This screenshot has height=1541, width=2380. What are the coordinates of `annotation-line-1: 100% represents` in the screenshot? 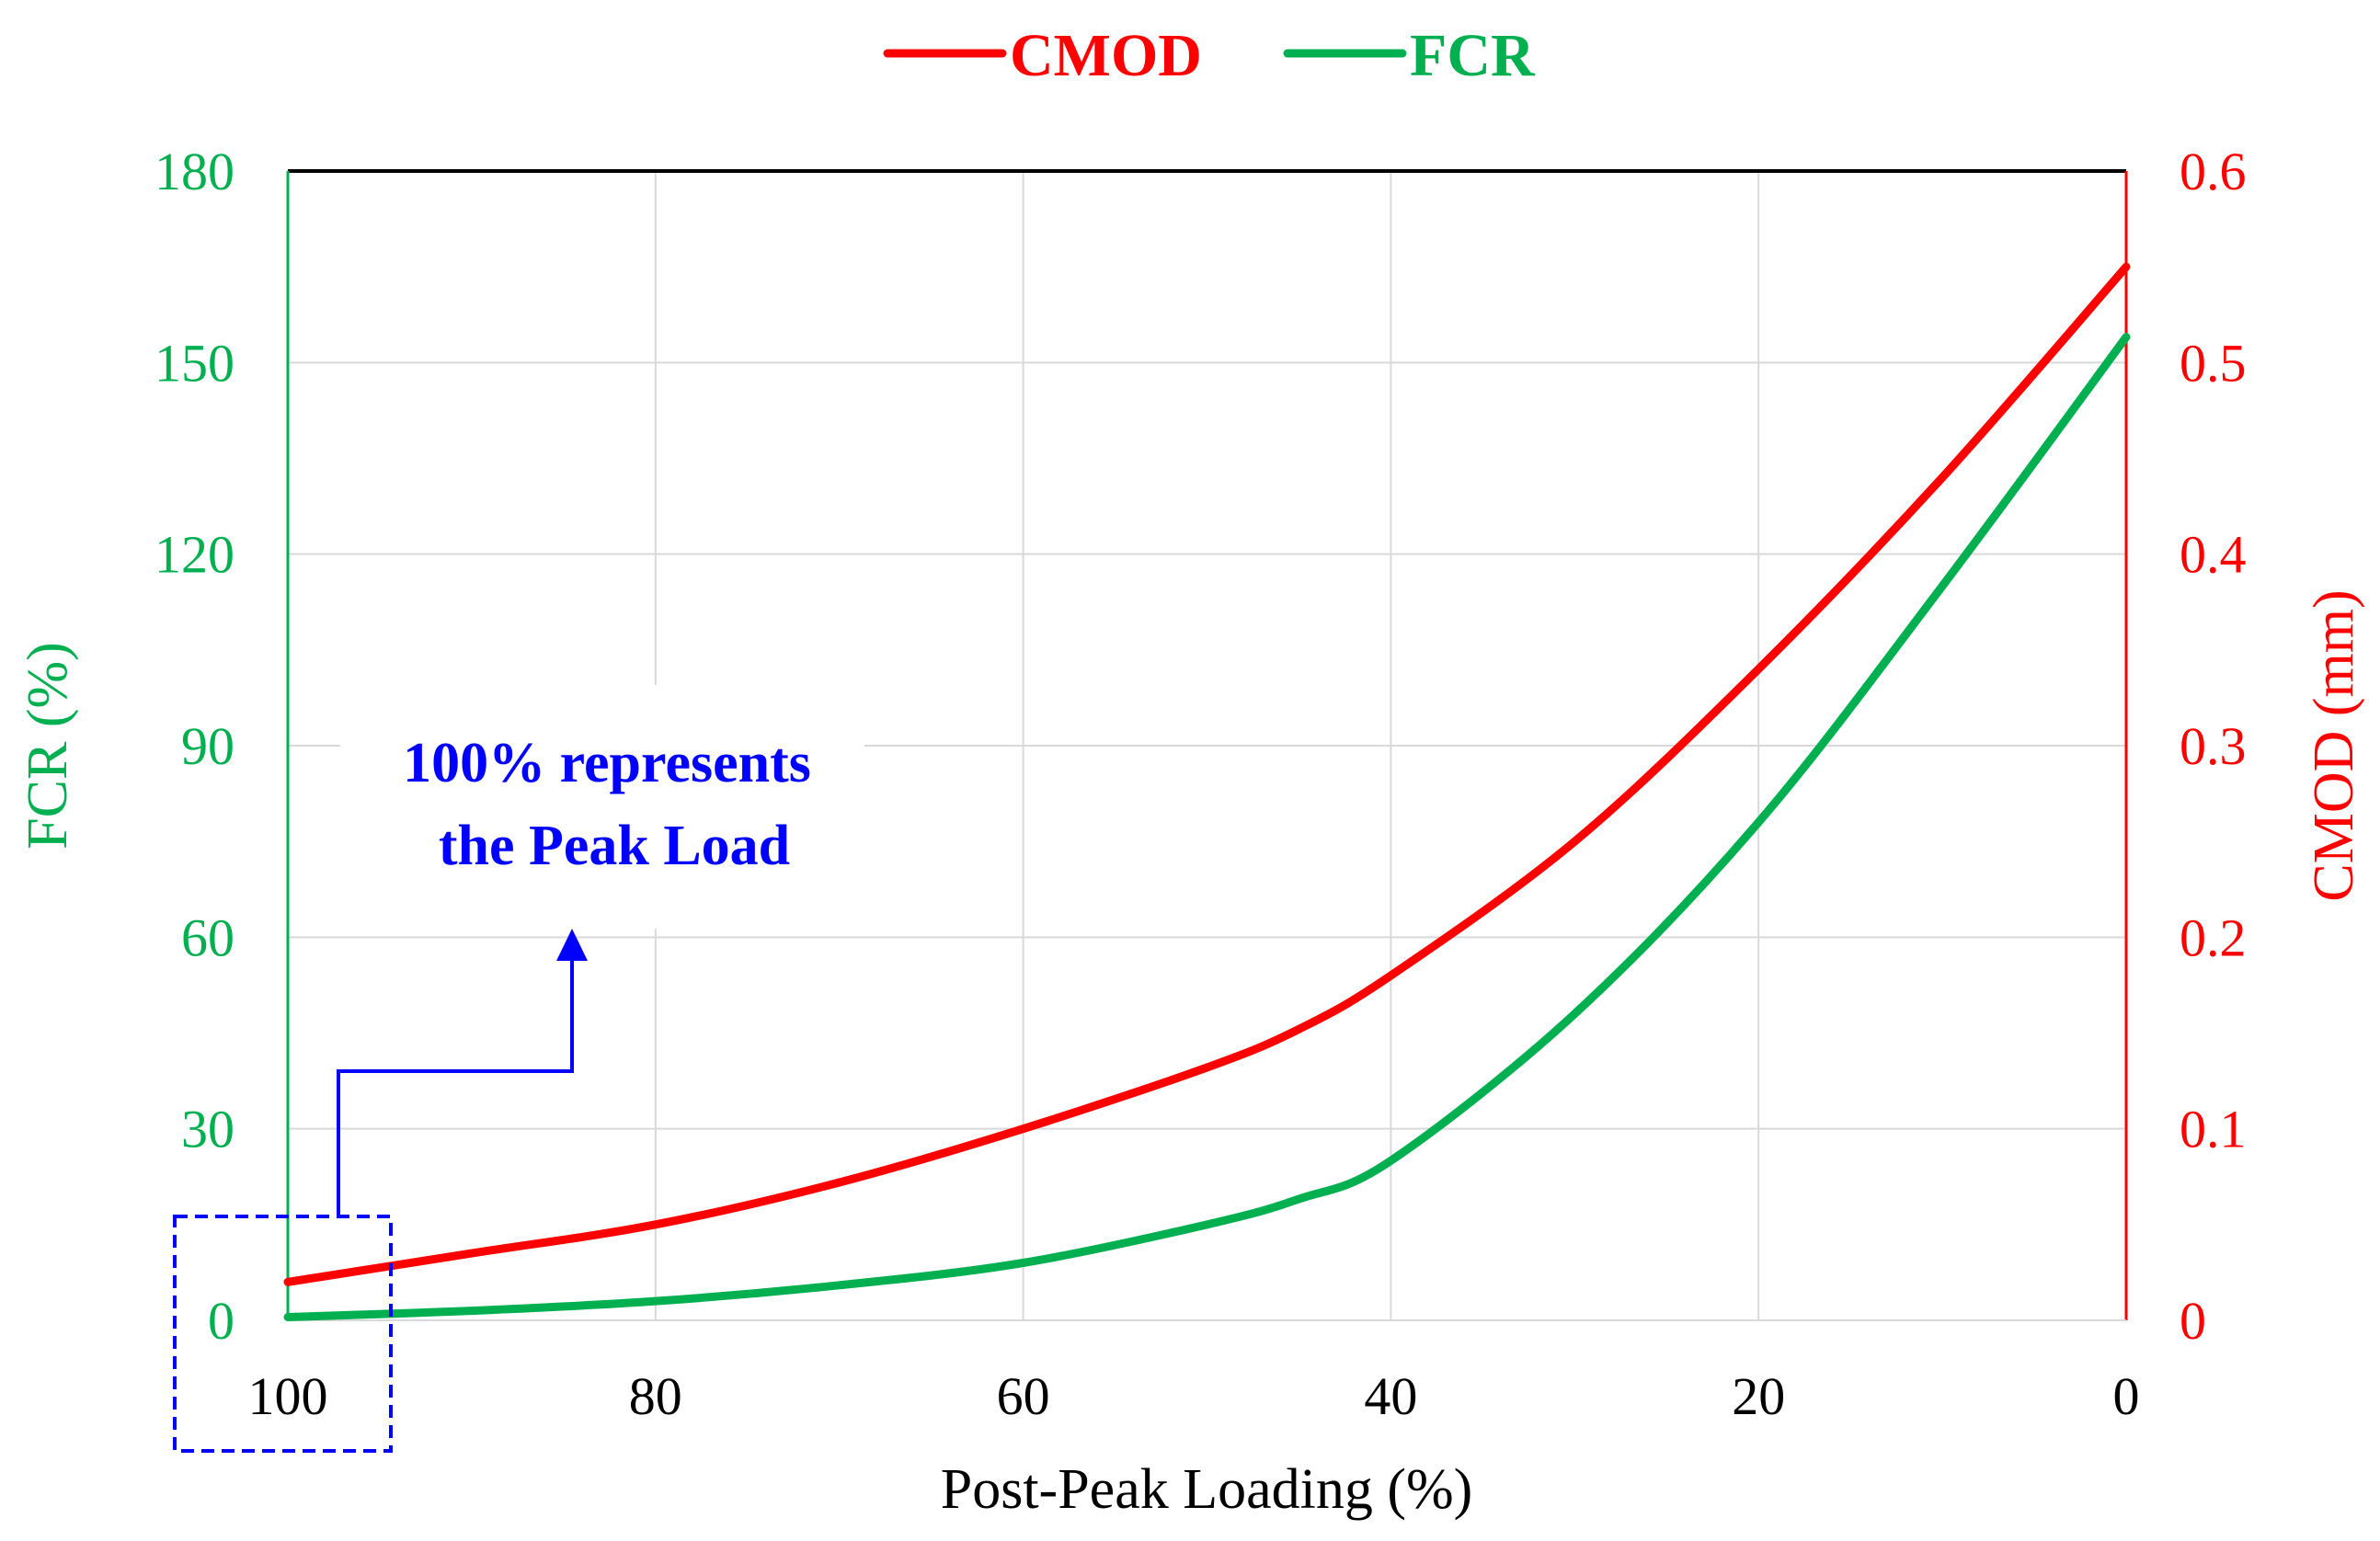 It's located at (607, 763).